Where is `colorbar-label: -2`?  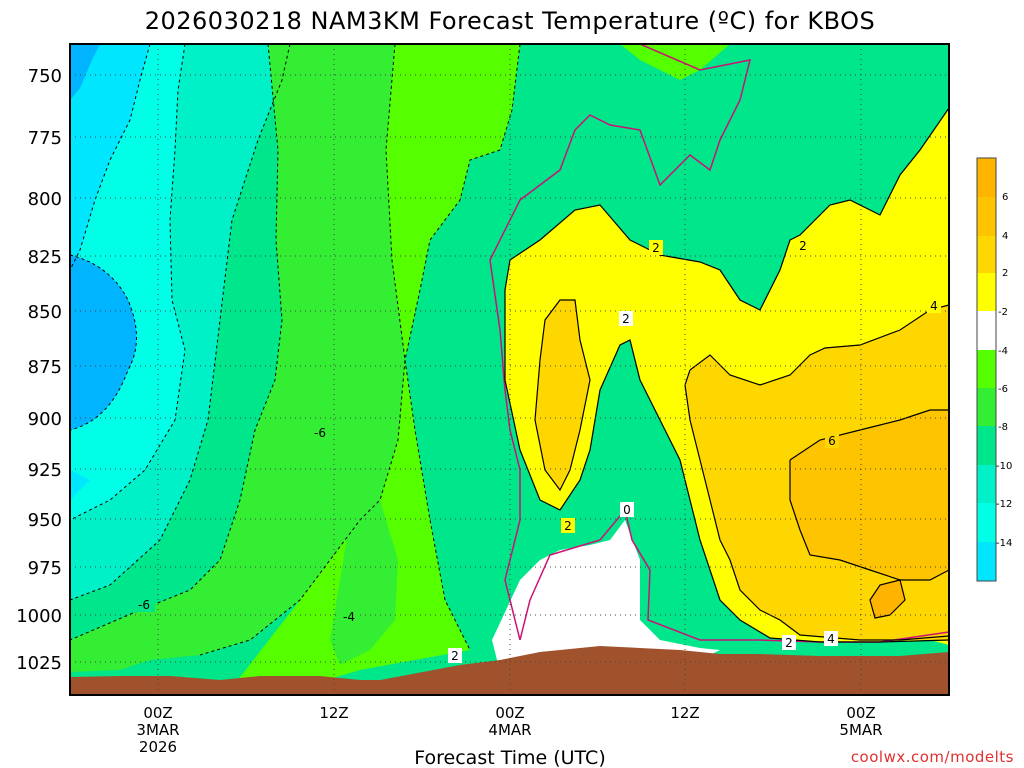
colorbar-label: -2 is located at coordinates (1003, 312).